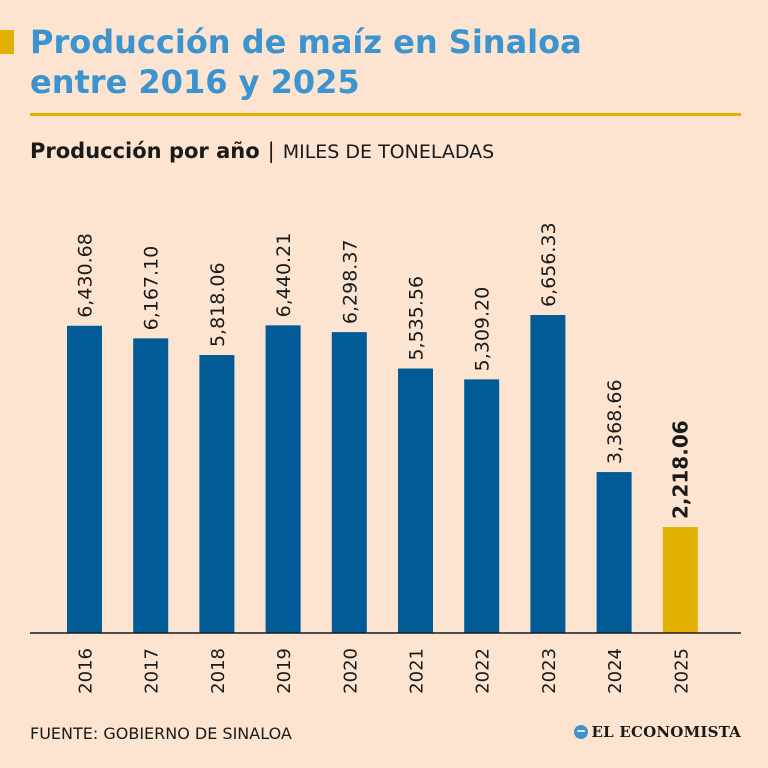 The width and height of the screenshot is (768, 768). I want to click on bar-2023, so click(548, 474).